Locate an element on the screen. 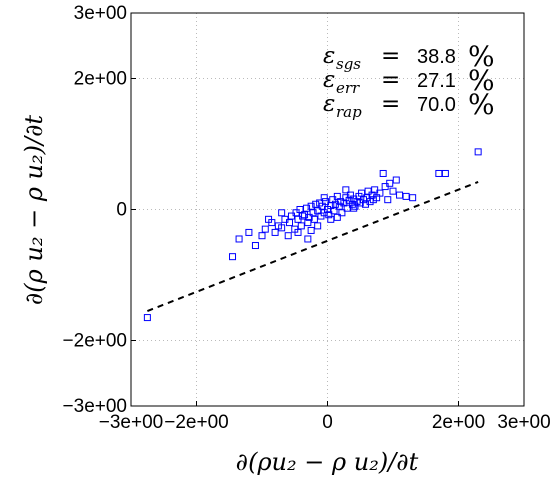  annotation-sgs: ε sgs = 38.8 % is located at coordinates (409, 56).